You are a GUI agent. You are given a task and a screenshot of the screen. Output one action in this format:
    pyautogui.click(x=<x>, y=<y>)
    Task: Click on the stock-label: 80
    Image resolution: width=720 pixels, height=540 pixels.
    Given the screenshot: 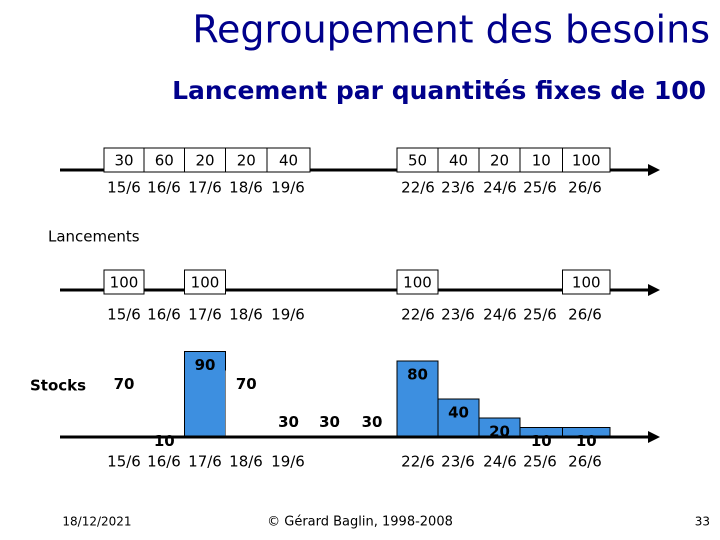 What is the action you would take?
    pyautogui.click(x=417, y=375)
    